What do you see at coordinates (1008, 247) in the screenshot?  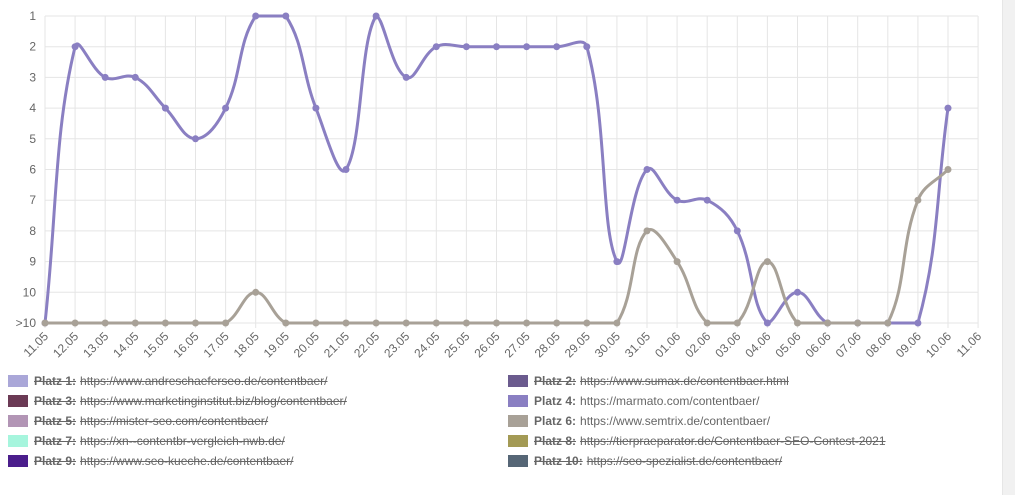 I see `scrollbar` at bounding box center [1008, 247].